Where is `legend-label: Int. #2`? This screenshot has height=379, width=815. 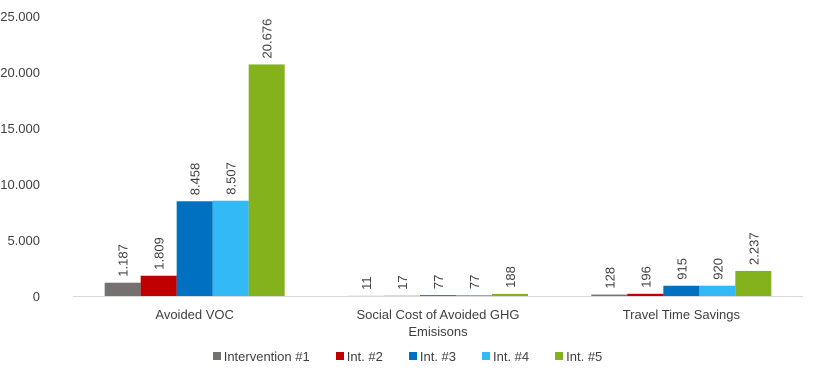 legend-label: Int. #2 is located at coordinates (365, 356).